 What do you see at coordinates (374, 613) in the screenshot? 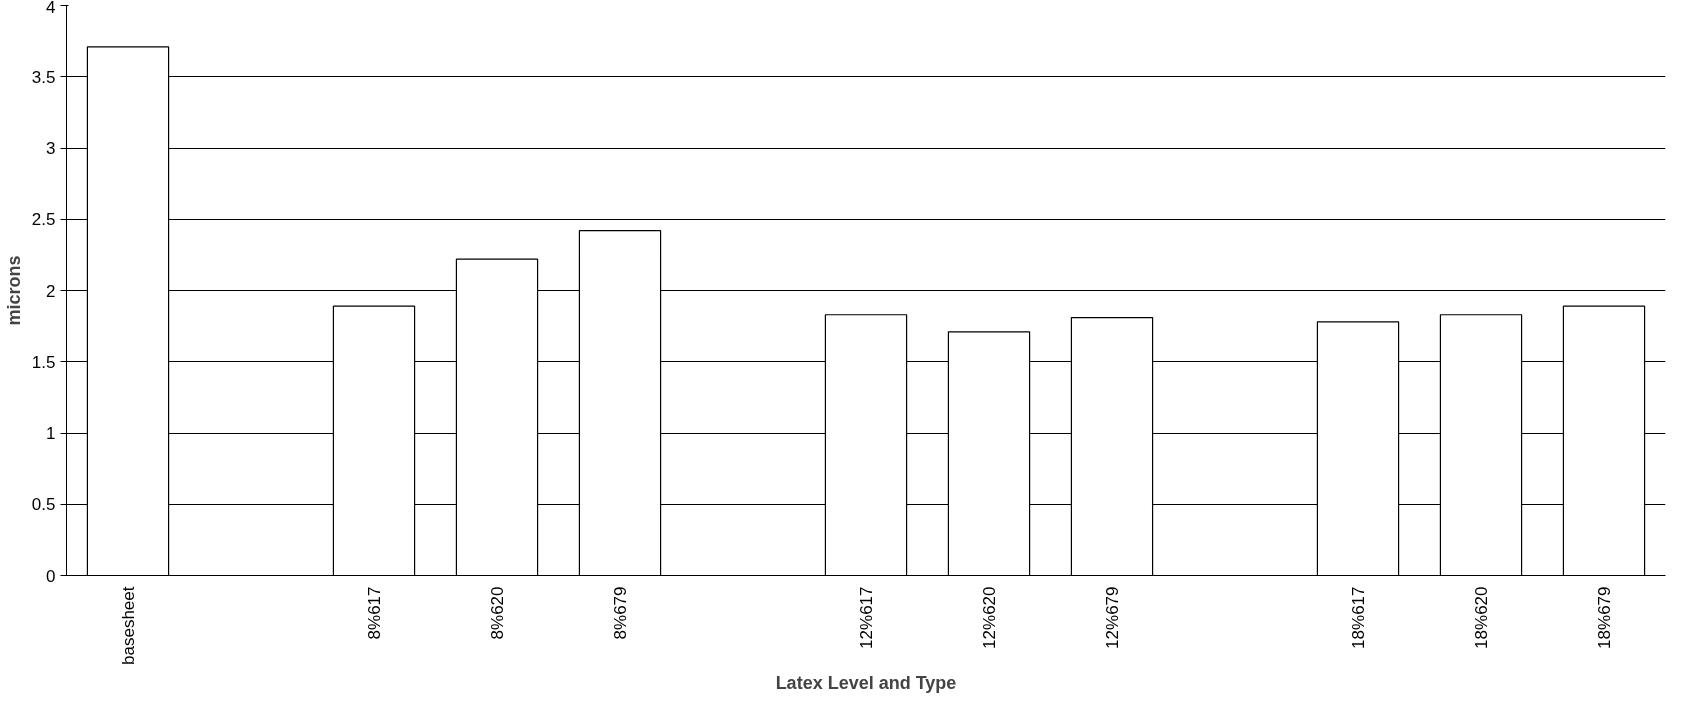
I see `x-tick-label: 8%617` at bounding box center [374, 613].